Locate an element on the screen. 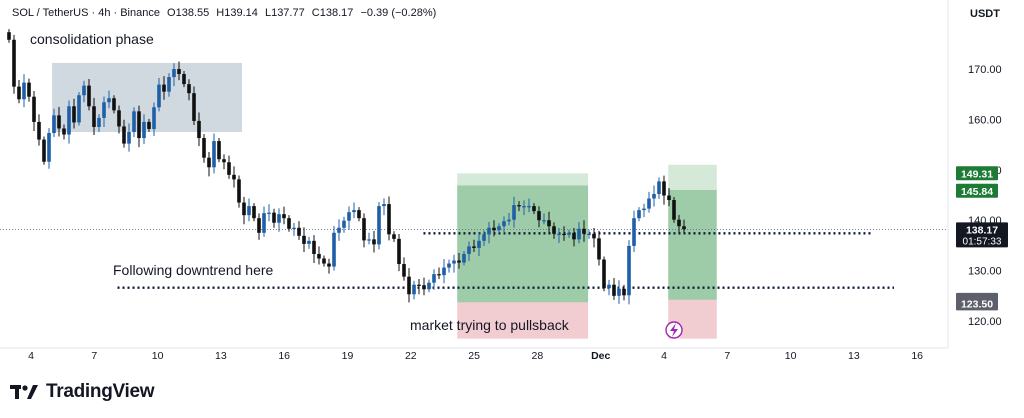 Image resolution: width=1024 pixels, height=418 pixels. x-tick-label: 19 is located at coordinates (348, 356).